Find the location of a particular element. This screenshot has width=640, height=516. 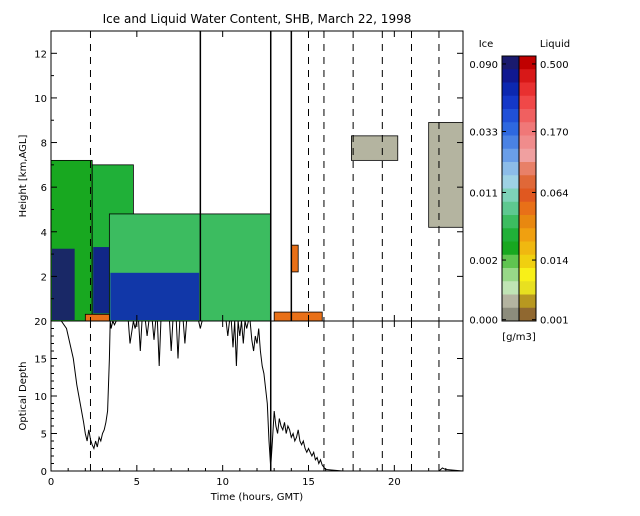

colorbar-liquid-tick-label: 0.500 is located at coordinates (554, 65).